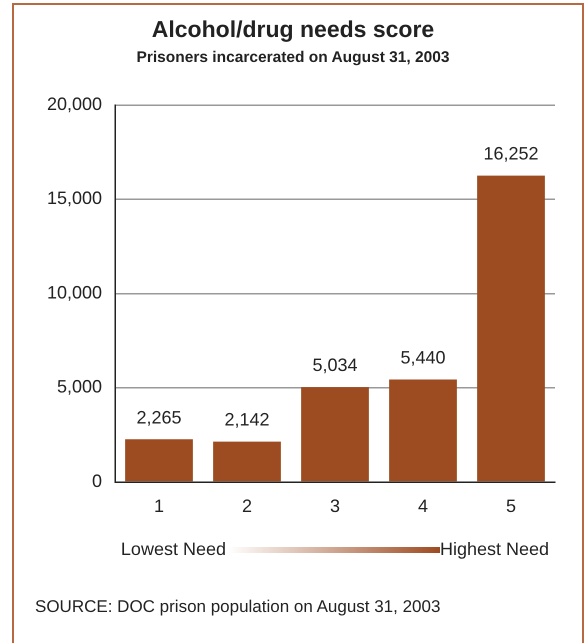  I want to click on chart-title: Alcohol/drug needs score, so click(293, 29).